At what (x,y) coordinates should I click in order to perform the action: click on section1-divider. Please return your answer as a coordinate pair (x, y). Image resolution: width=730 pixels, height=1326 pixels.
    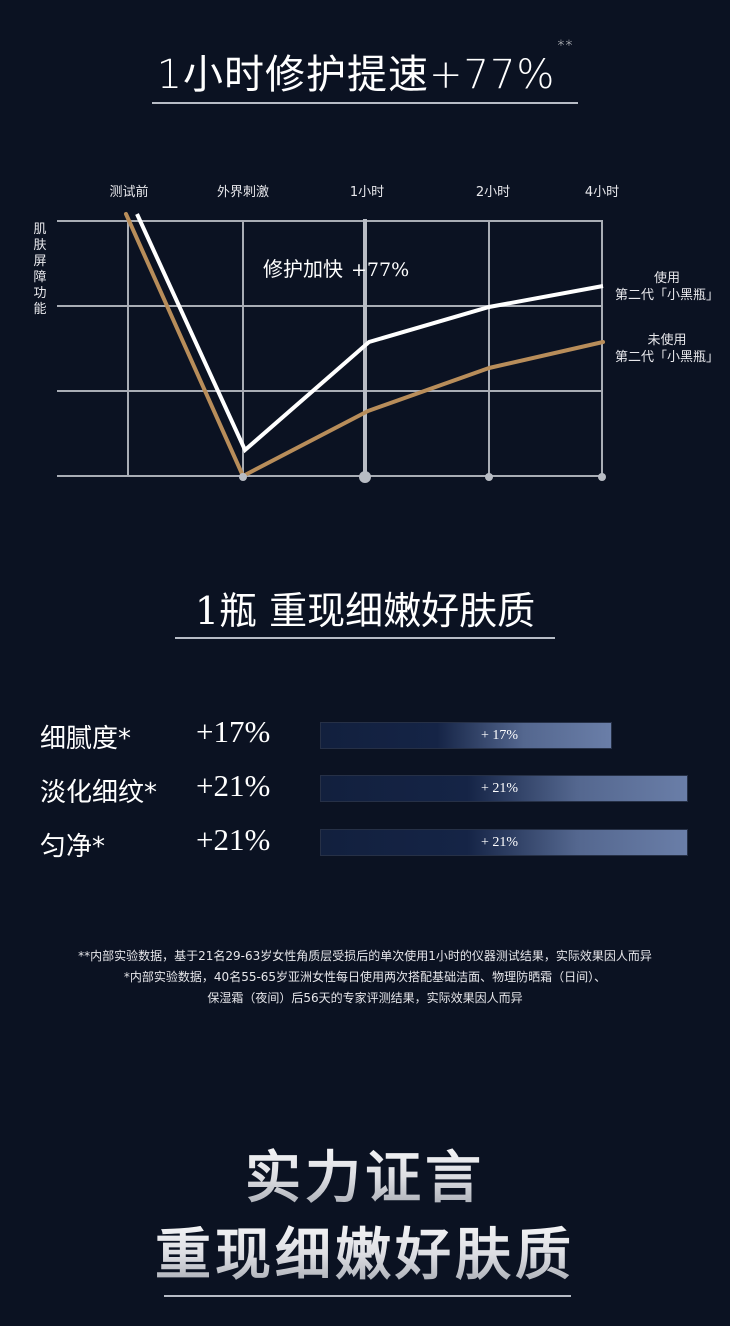
    Looking at the image, I should click on (365, 103).